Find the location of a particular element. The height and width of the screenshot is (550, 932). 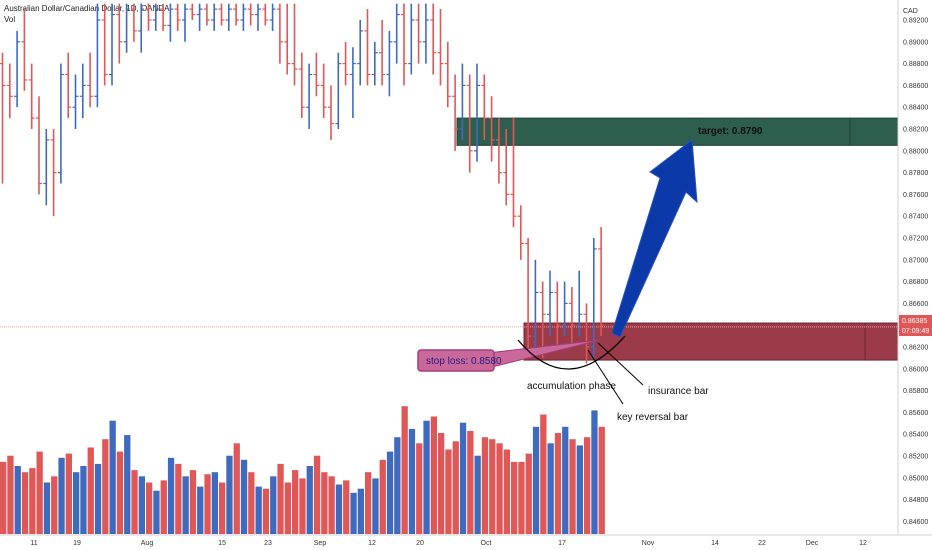

y-tick-label: 0.87400 is located at coordinates (915, 217).